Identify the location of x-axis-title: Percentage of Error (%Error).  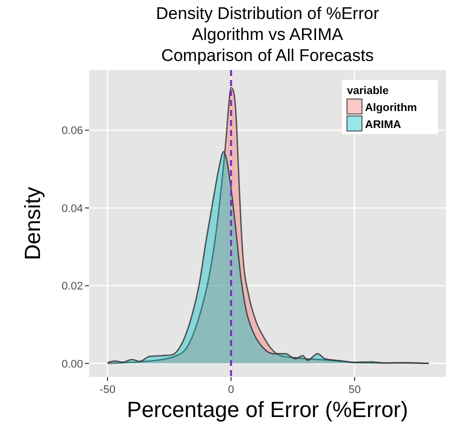
(267, 409).